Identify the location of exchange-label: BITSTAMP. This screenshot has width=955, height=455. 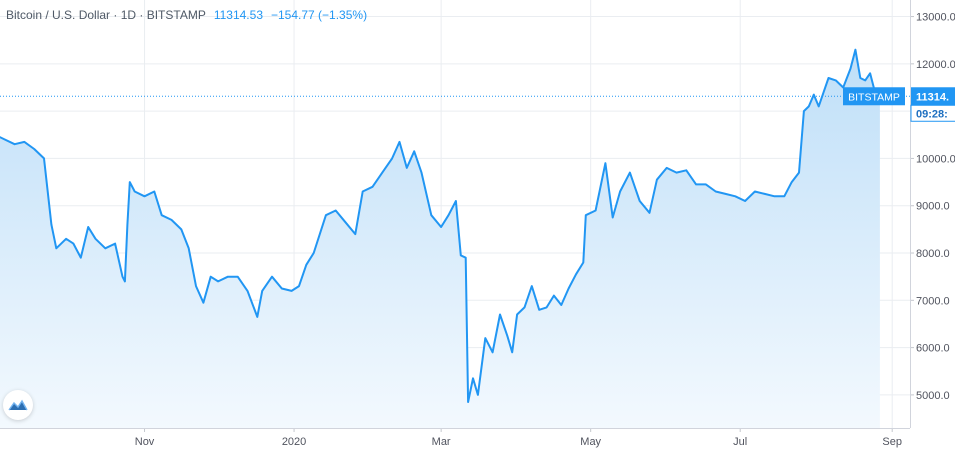
(874, 97).